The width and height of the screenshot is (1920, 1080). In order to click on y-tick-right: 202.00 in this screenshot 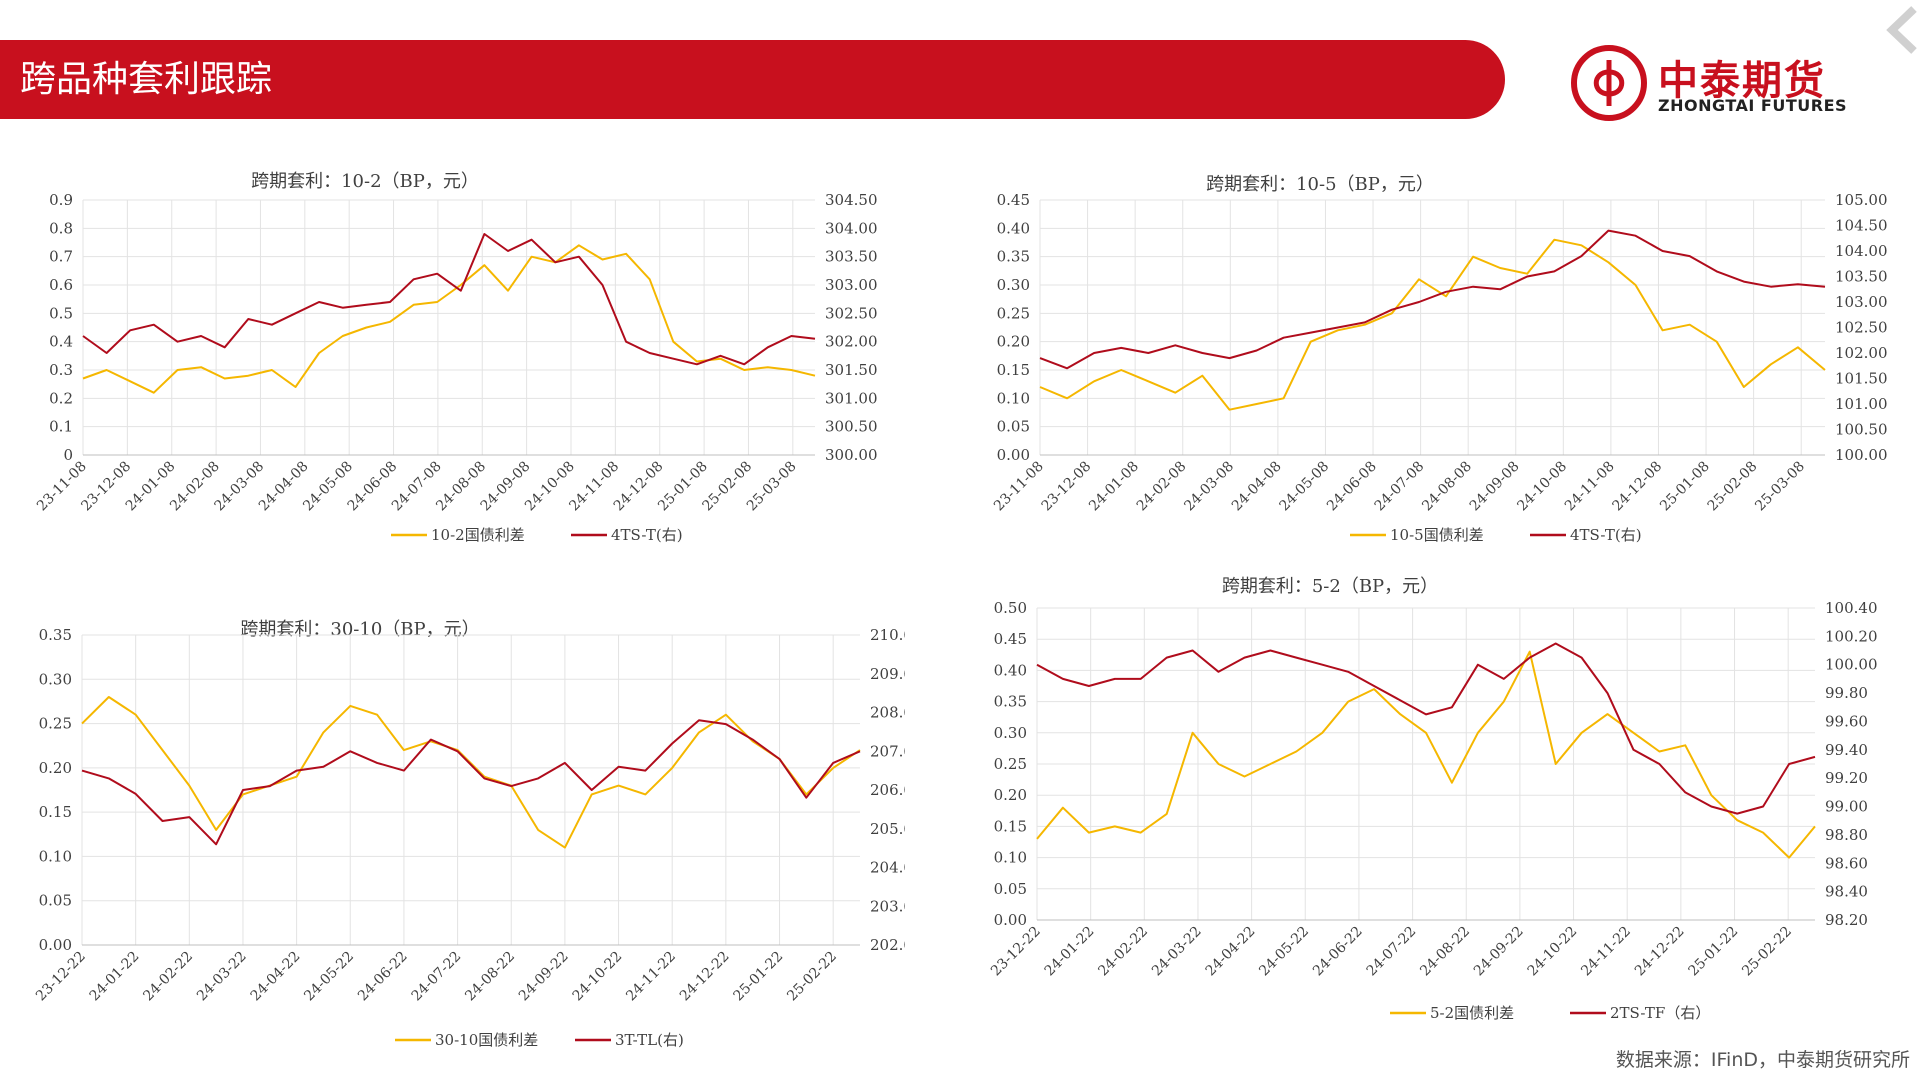, I will do `click(887, 945)`.